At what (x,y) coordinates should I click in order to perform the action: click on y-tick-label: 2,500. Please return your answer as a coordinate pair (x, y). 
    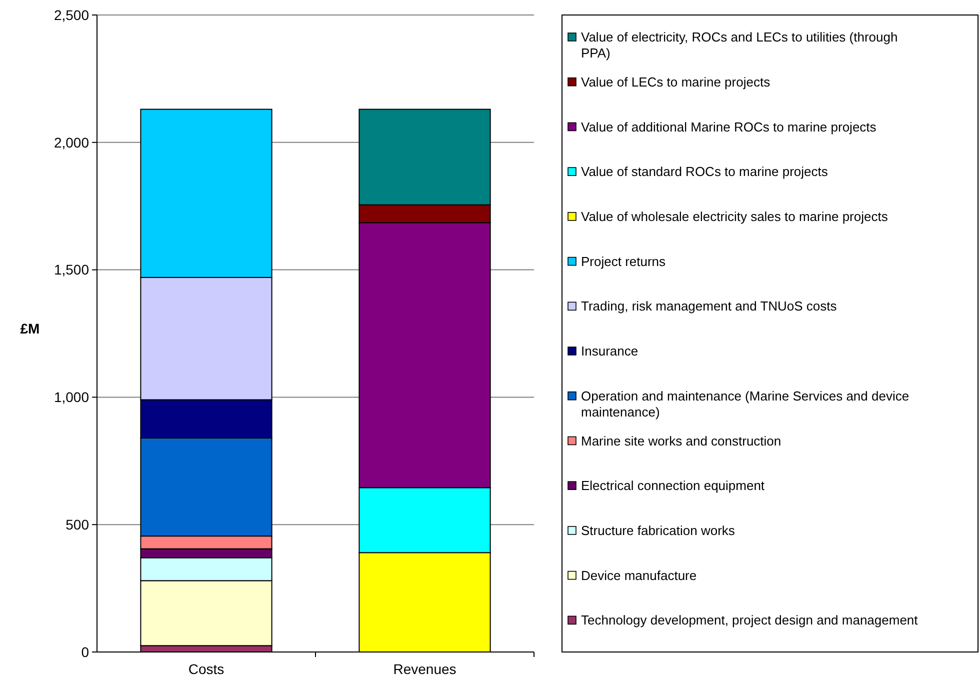
    Looking at the image, I should click on (72, 14).